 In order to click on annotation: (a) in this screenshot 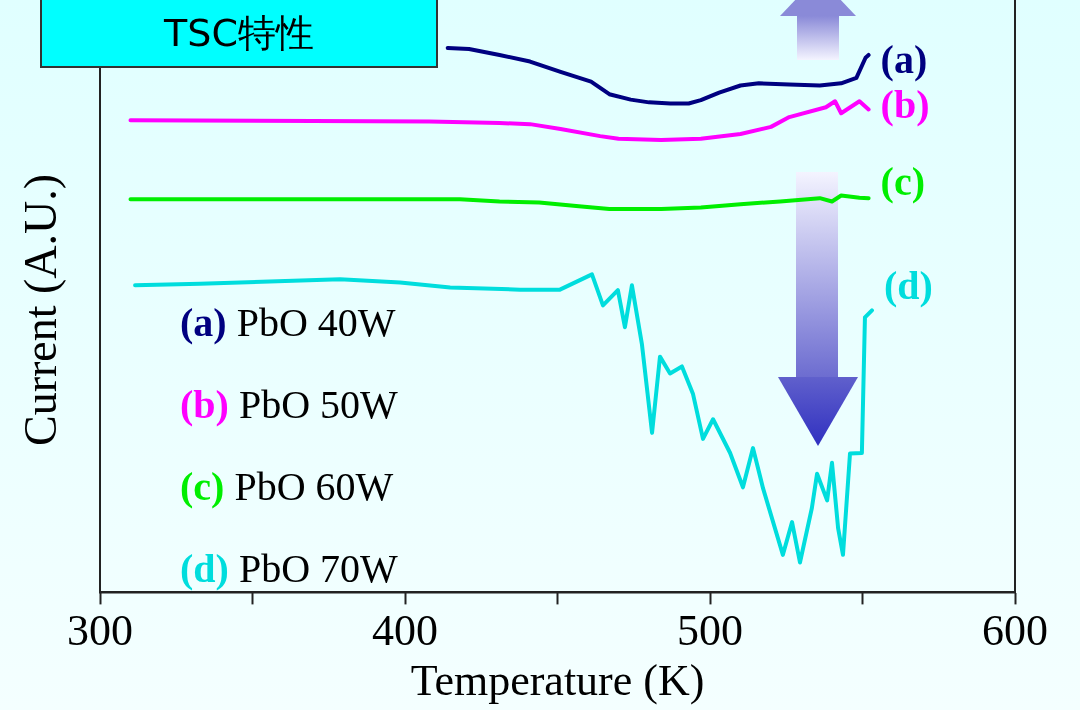, I will do `click(904, 60)`.